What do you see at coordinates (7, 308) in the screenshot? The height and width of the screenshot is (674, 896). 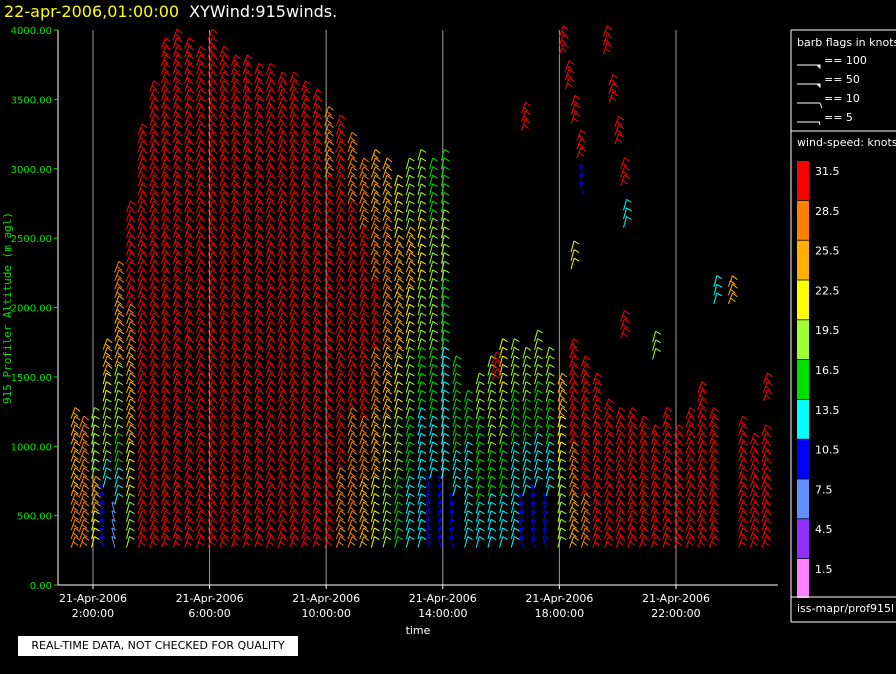 I see `y-axis-label: 915 Profiler Altitude (m agl)` at bounding box center [7, 308].